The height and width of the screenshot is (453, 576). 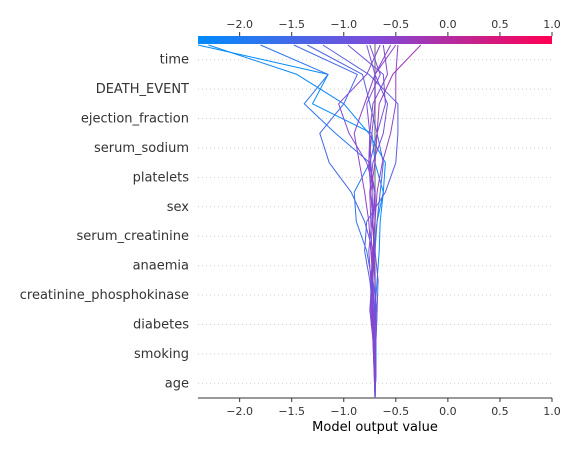 I want to click on feature-label: time, so click(x=174, y=60).